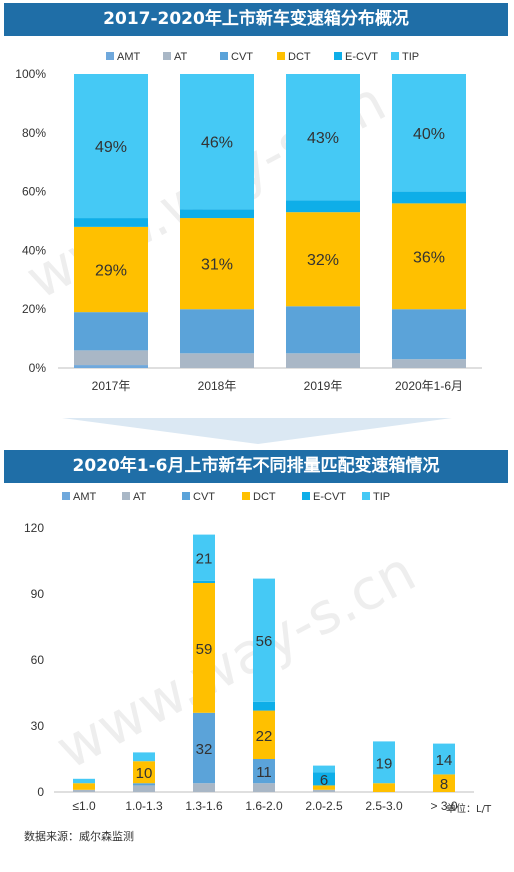 The width and height of the screenshot is (514, 872). I want to click on x-tick-label: 2018年, so click(217, 386).